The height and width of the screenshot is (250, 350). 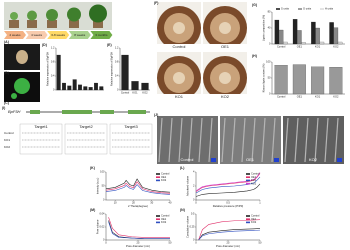 What do you see at coordinates (109, 45) in the screenshot?
I see `panel-label: (E)` at bounding box center [109, 45].